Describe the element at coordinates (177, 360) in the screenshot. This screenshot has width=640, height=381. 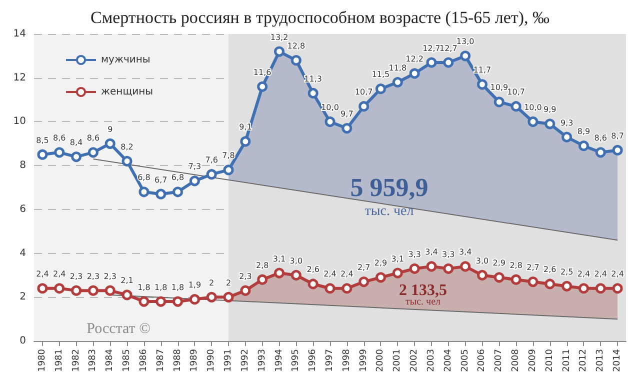
I see `x-tick-label: 1988` at that location.